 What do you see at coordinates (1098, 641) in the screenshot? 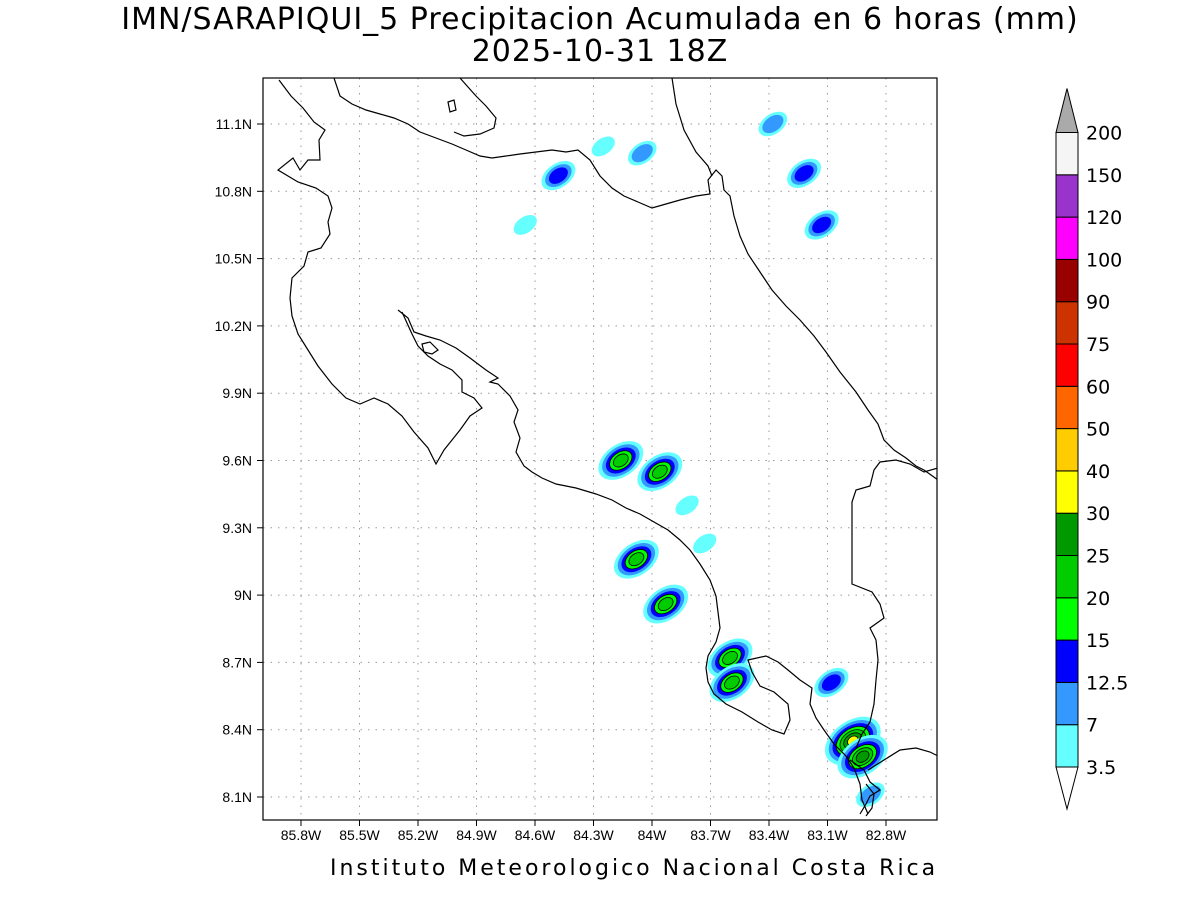
I see `colorbar-label: 15` at bounding box center [1098, 641].